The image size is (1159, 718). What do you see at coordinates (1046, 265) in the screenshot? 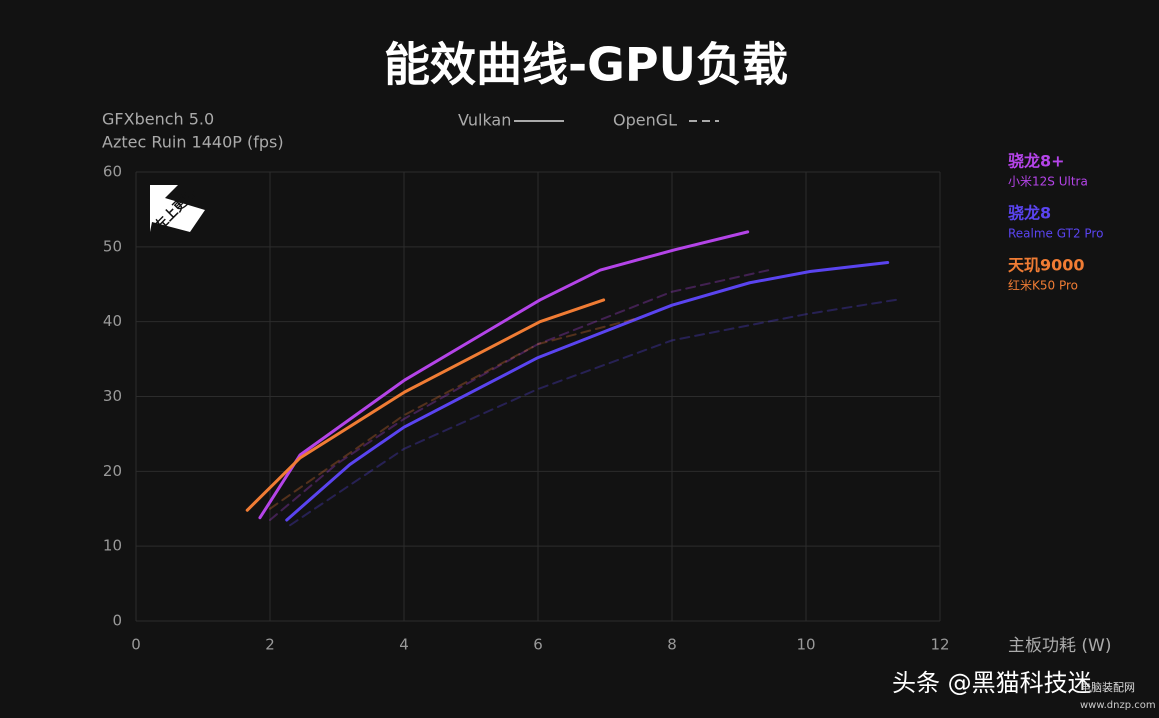
I see `legend-name: 天玑9000` at bounding box center [1046, 265].